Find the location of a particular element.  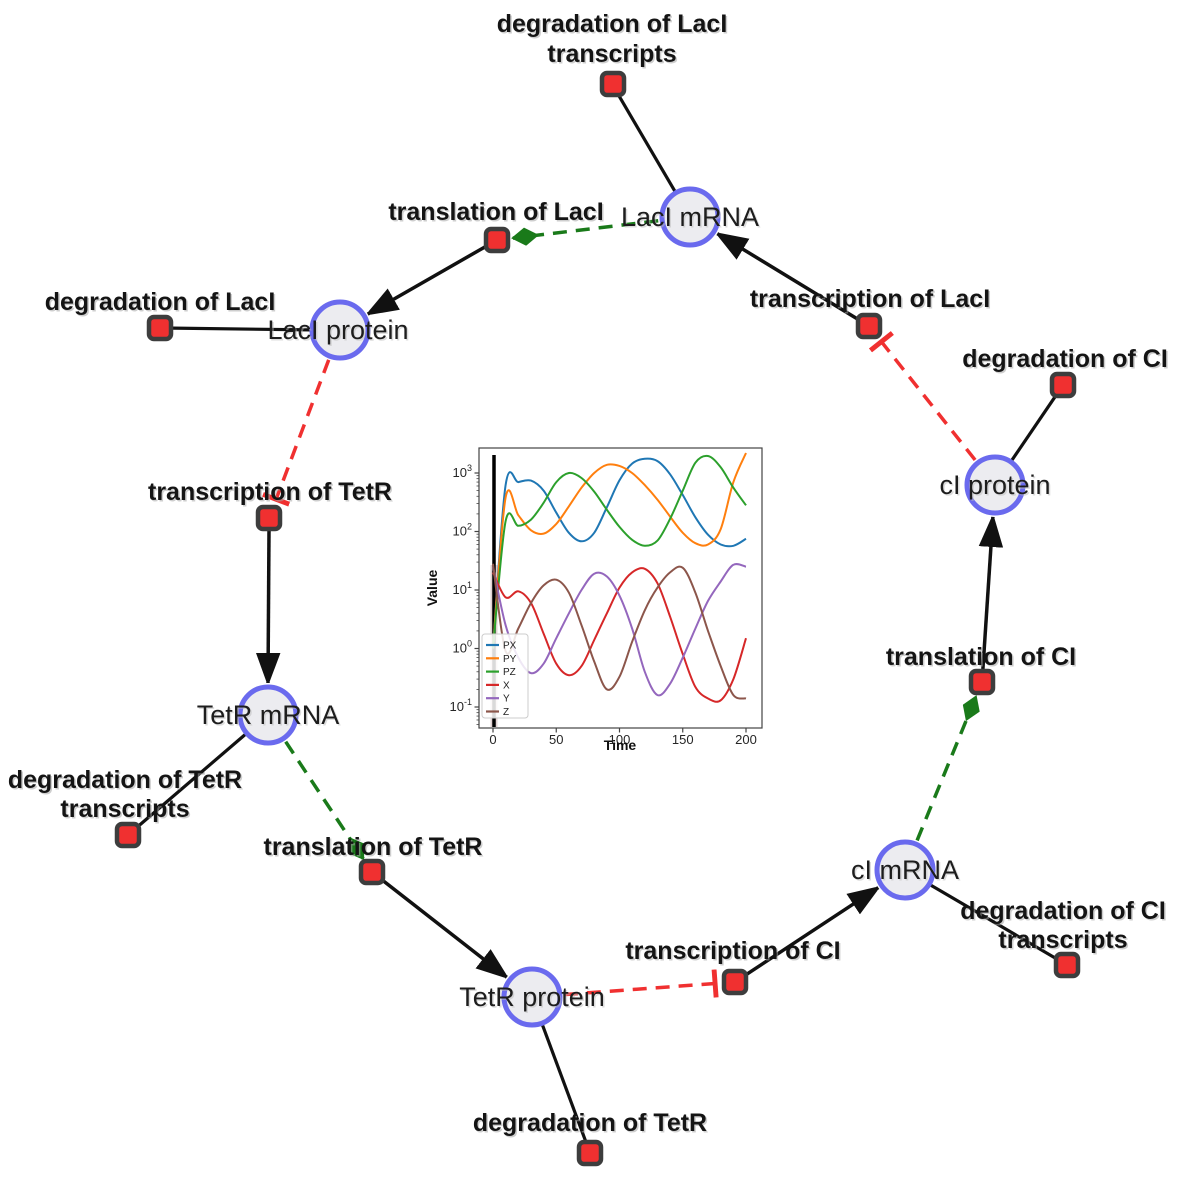

reaction-node-transcription-ci is located at coordinates (735, 982).